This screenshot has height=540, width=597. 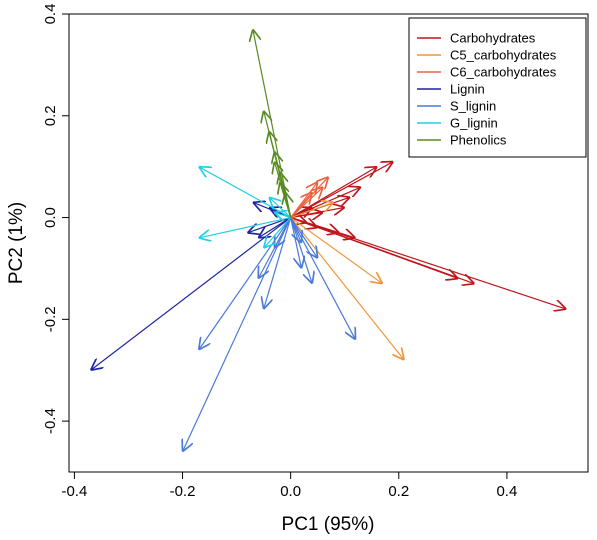 What do you see at coordinates (50, 421) in the screenshot?
I see `y-tick-label: -0.4` at bounding box center [50, 421].